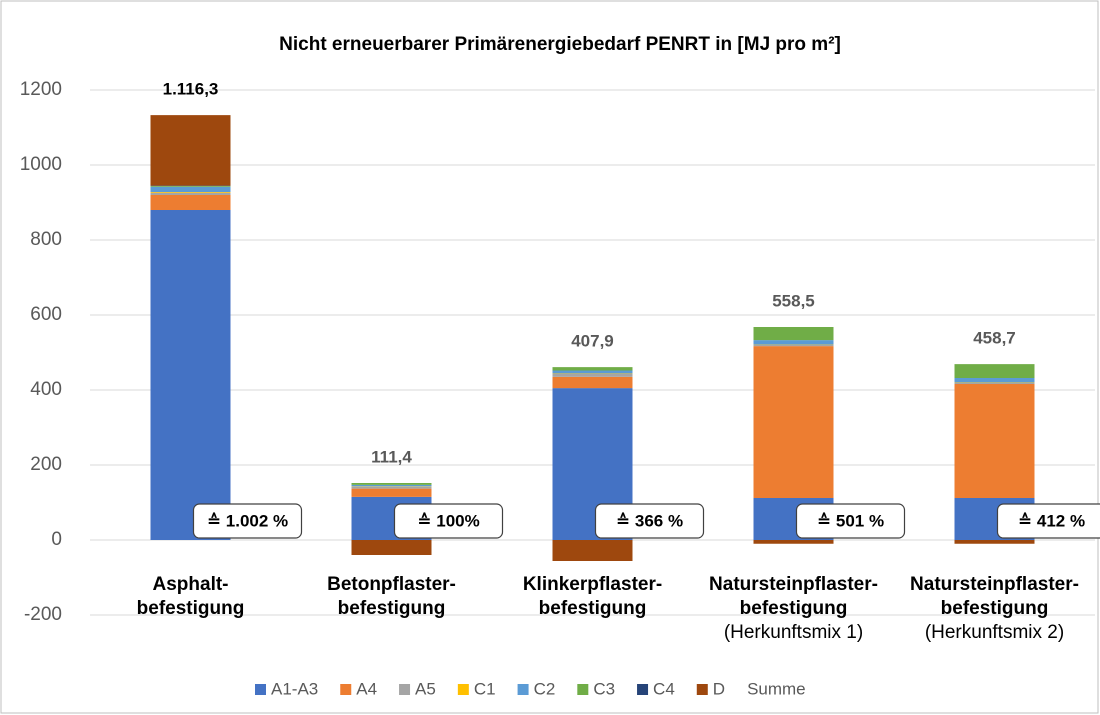 The height and width of the screenshot is (715, 1100). Describe the element at coordinates (793, 632) in the screenshot. I see `x-tick-label: (Herkunftsmix 1)` at that location.